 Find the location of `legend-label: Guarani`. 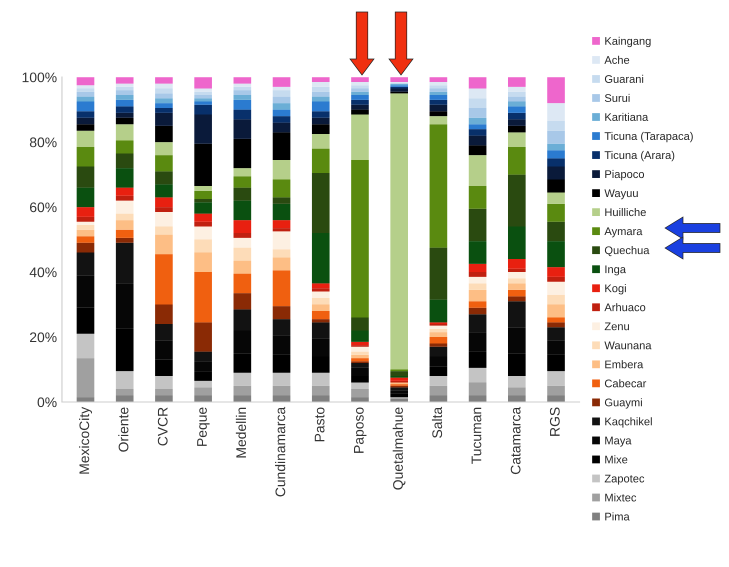

legend-label: Guarani is located at coordinates (624, 78).